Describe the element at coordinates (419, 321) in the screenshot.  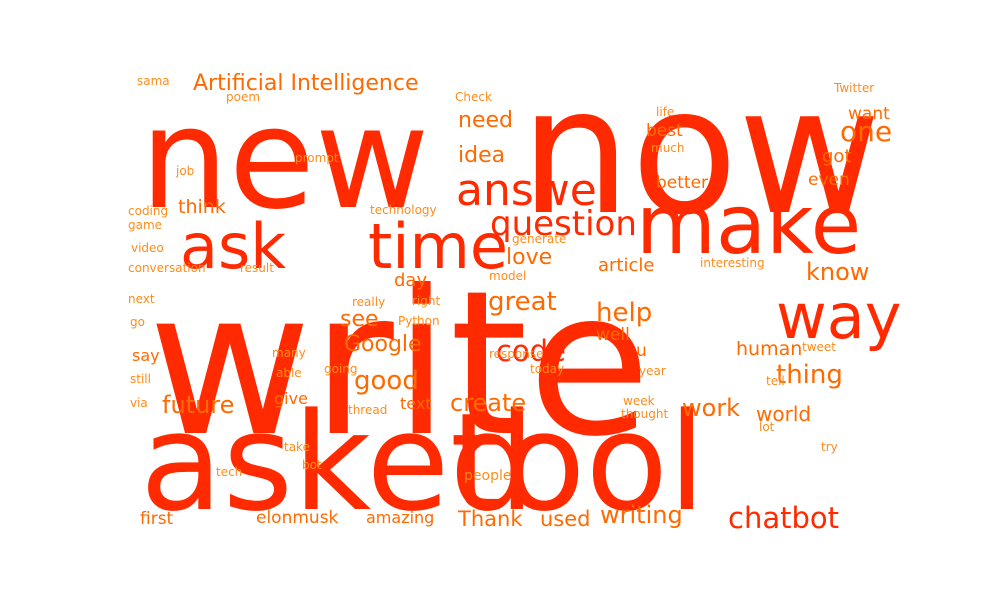
I see `word-python: Python` at that location.